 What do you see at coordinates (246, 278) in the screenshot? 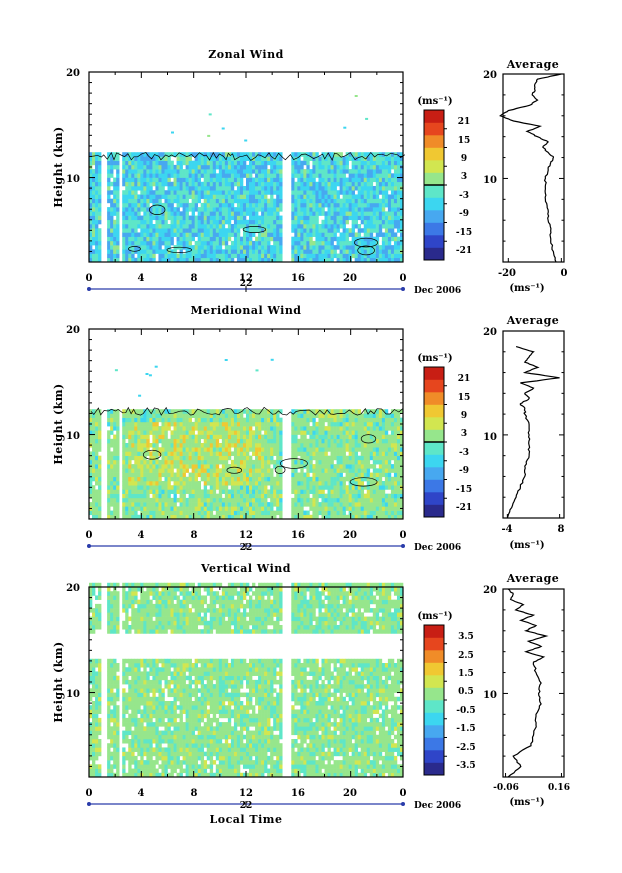
I see `x-tick-label: 12` at bounding box center [246, 278].